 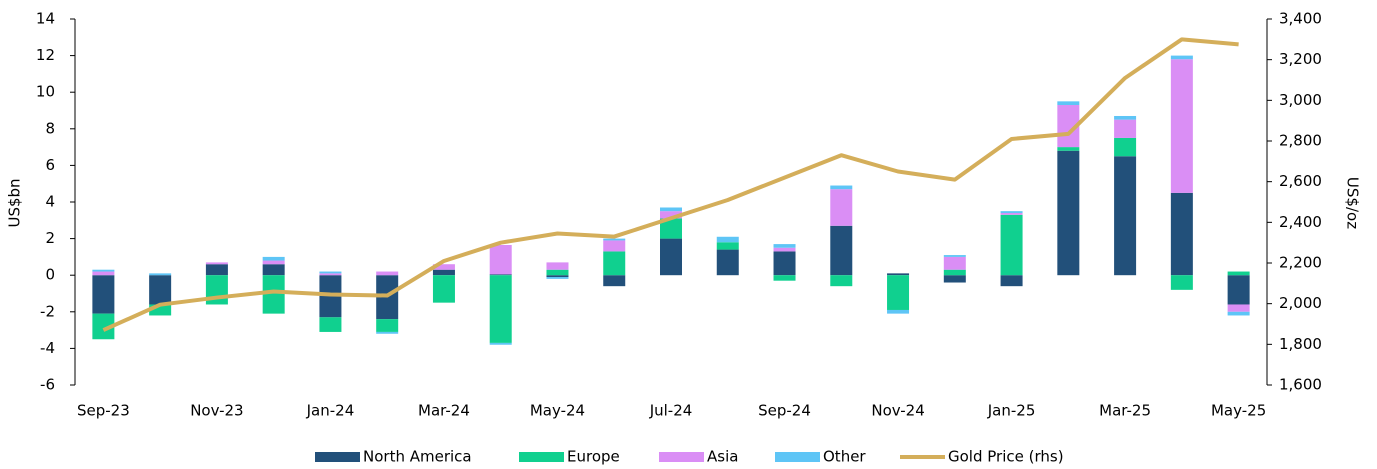 I want to click on legend-label: Other, so click(x=844, y=457).